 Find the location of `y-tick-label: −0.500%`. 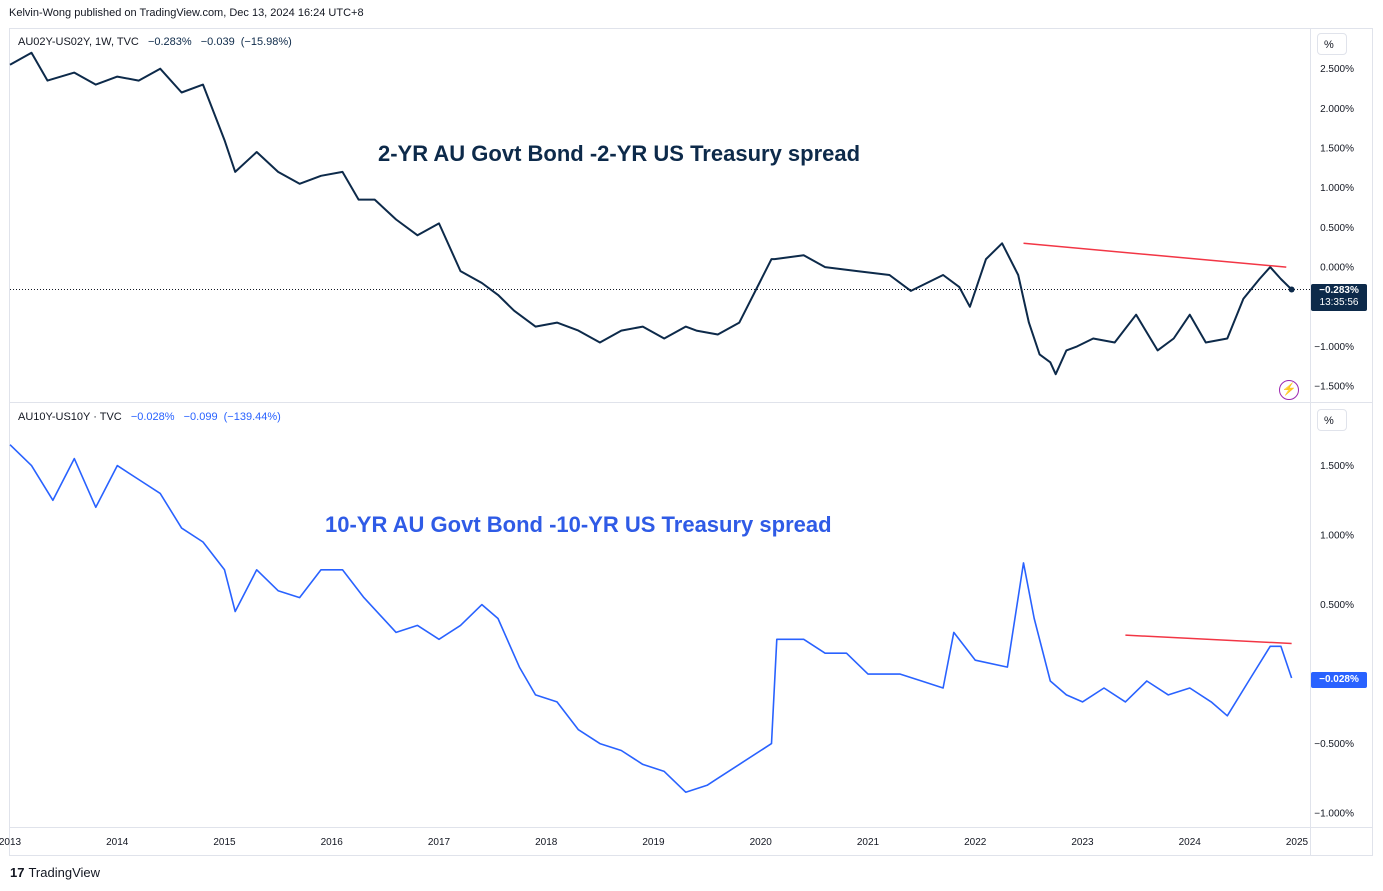

y-tick-label: −0.500% is located at coordinates (1334, 744).